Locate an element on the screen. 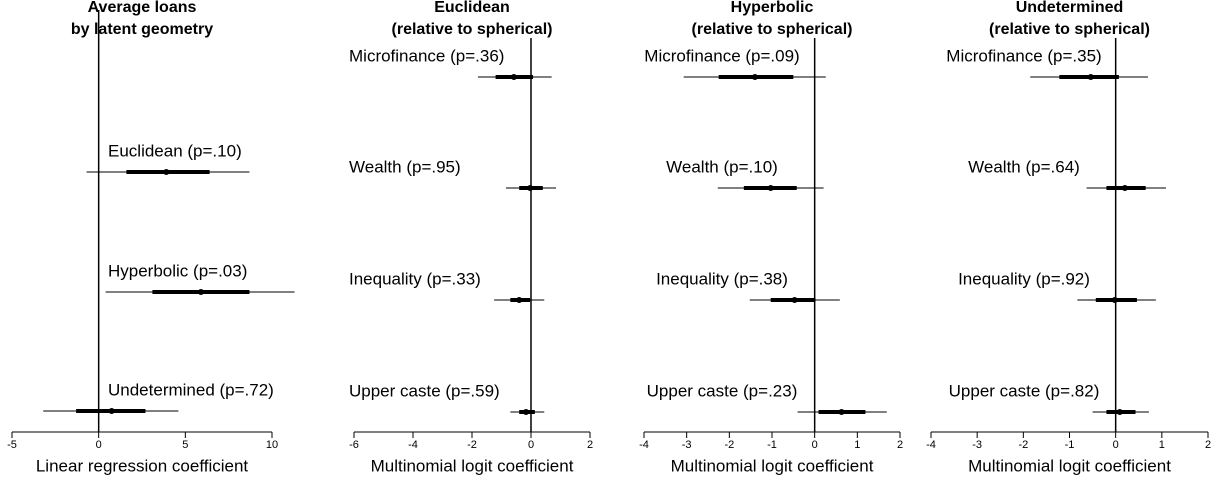 The height and width of the screenshot is (481, 1225). panel-title: Undetermined is located at coordinates (1070, 8).